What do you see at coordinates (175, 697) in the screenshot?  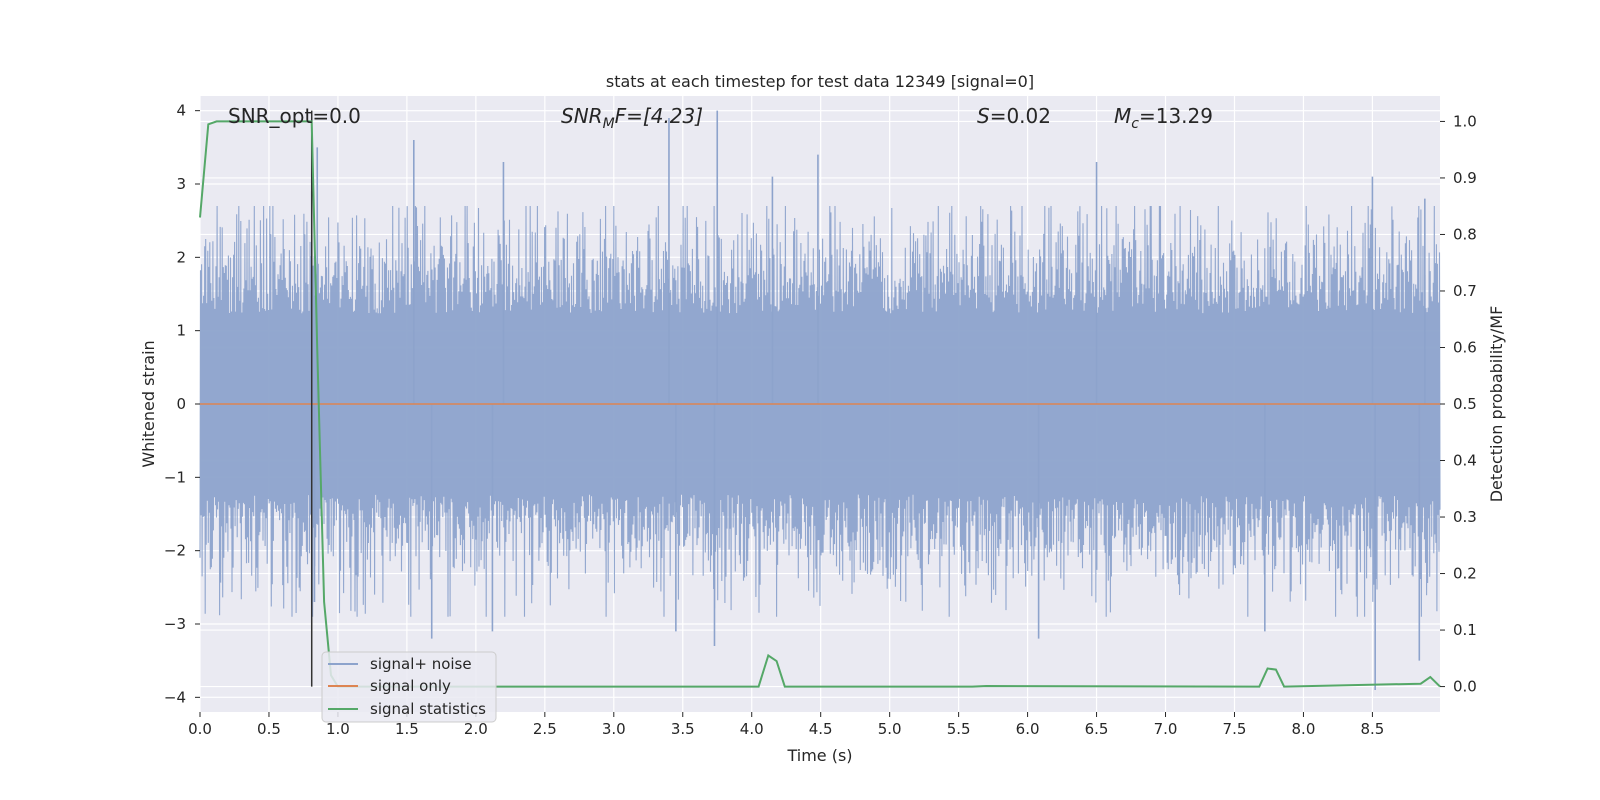 I see `y-tick-label: −4` at bounding box center [175, 697].